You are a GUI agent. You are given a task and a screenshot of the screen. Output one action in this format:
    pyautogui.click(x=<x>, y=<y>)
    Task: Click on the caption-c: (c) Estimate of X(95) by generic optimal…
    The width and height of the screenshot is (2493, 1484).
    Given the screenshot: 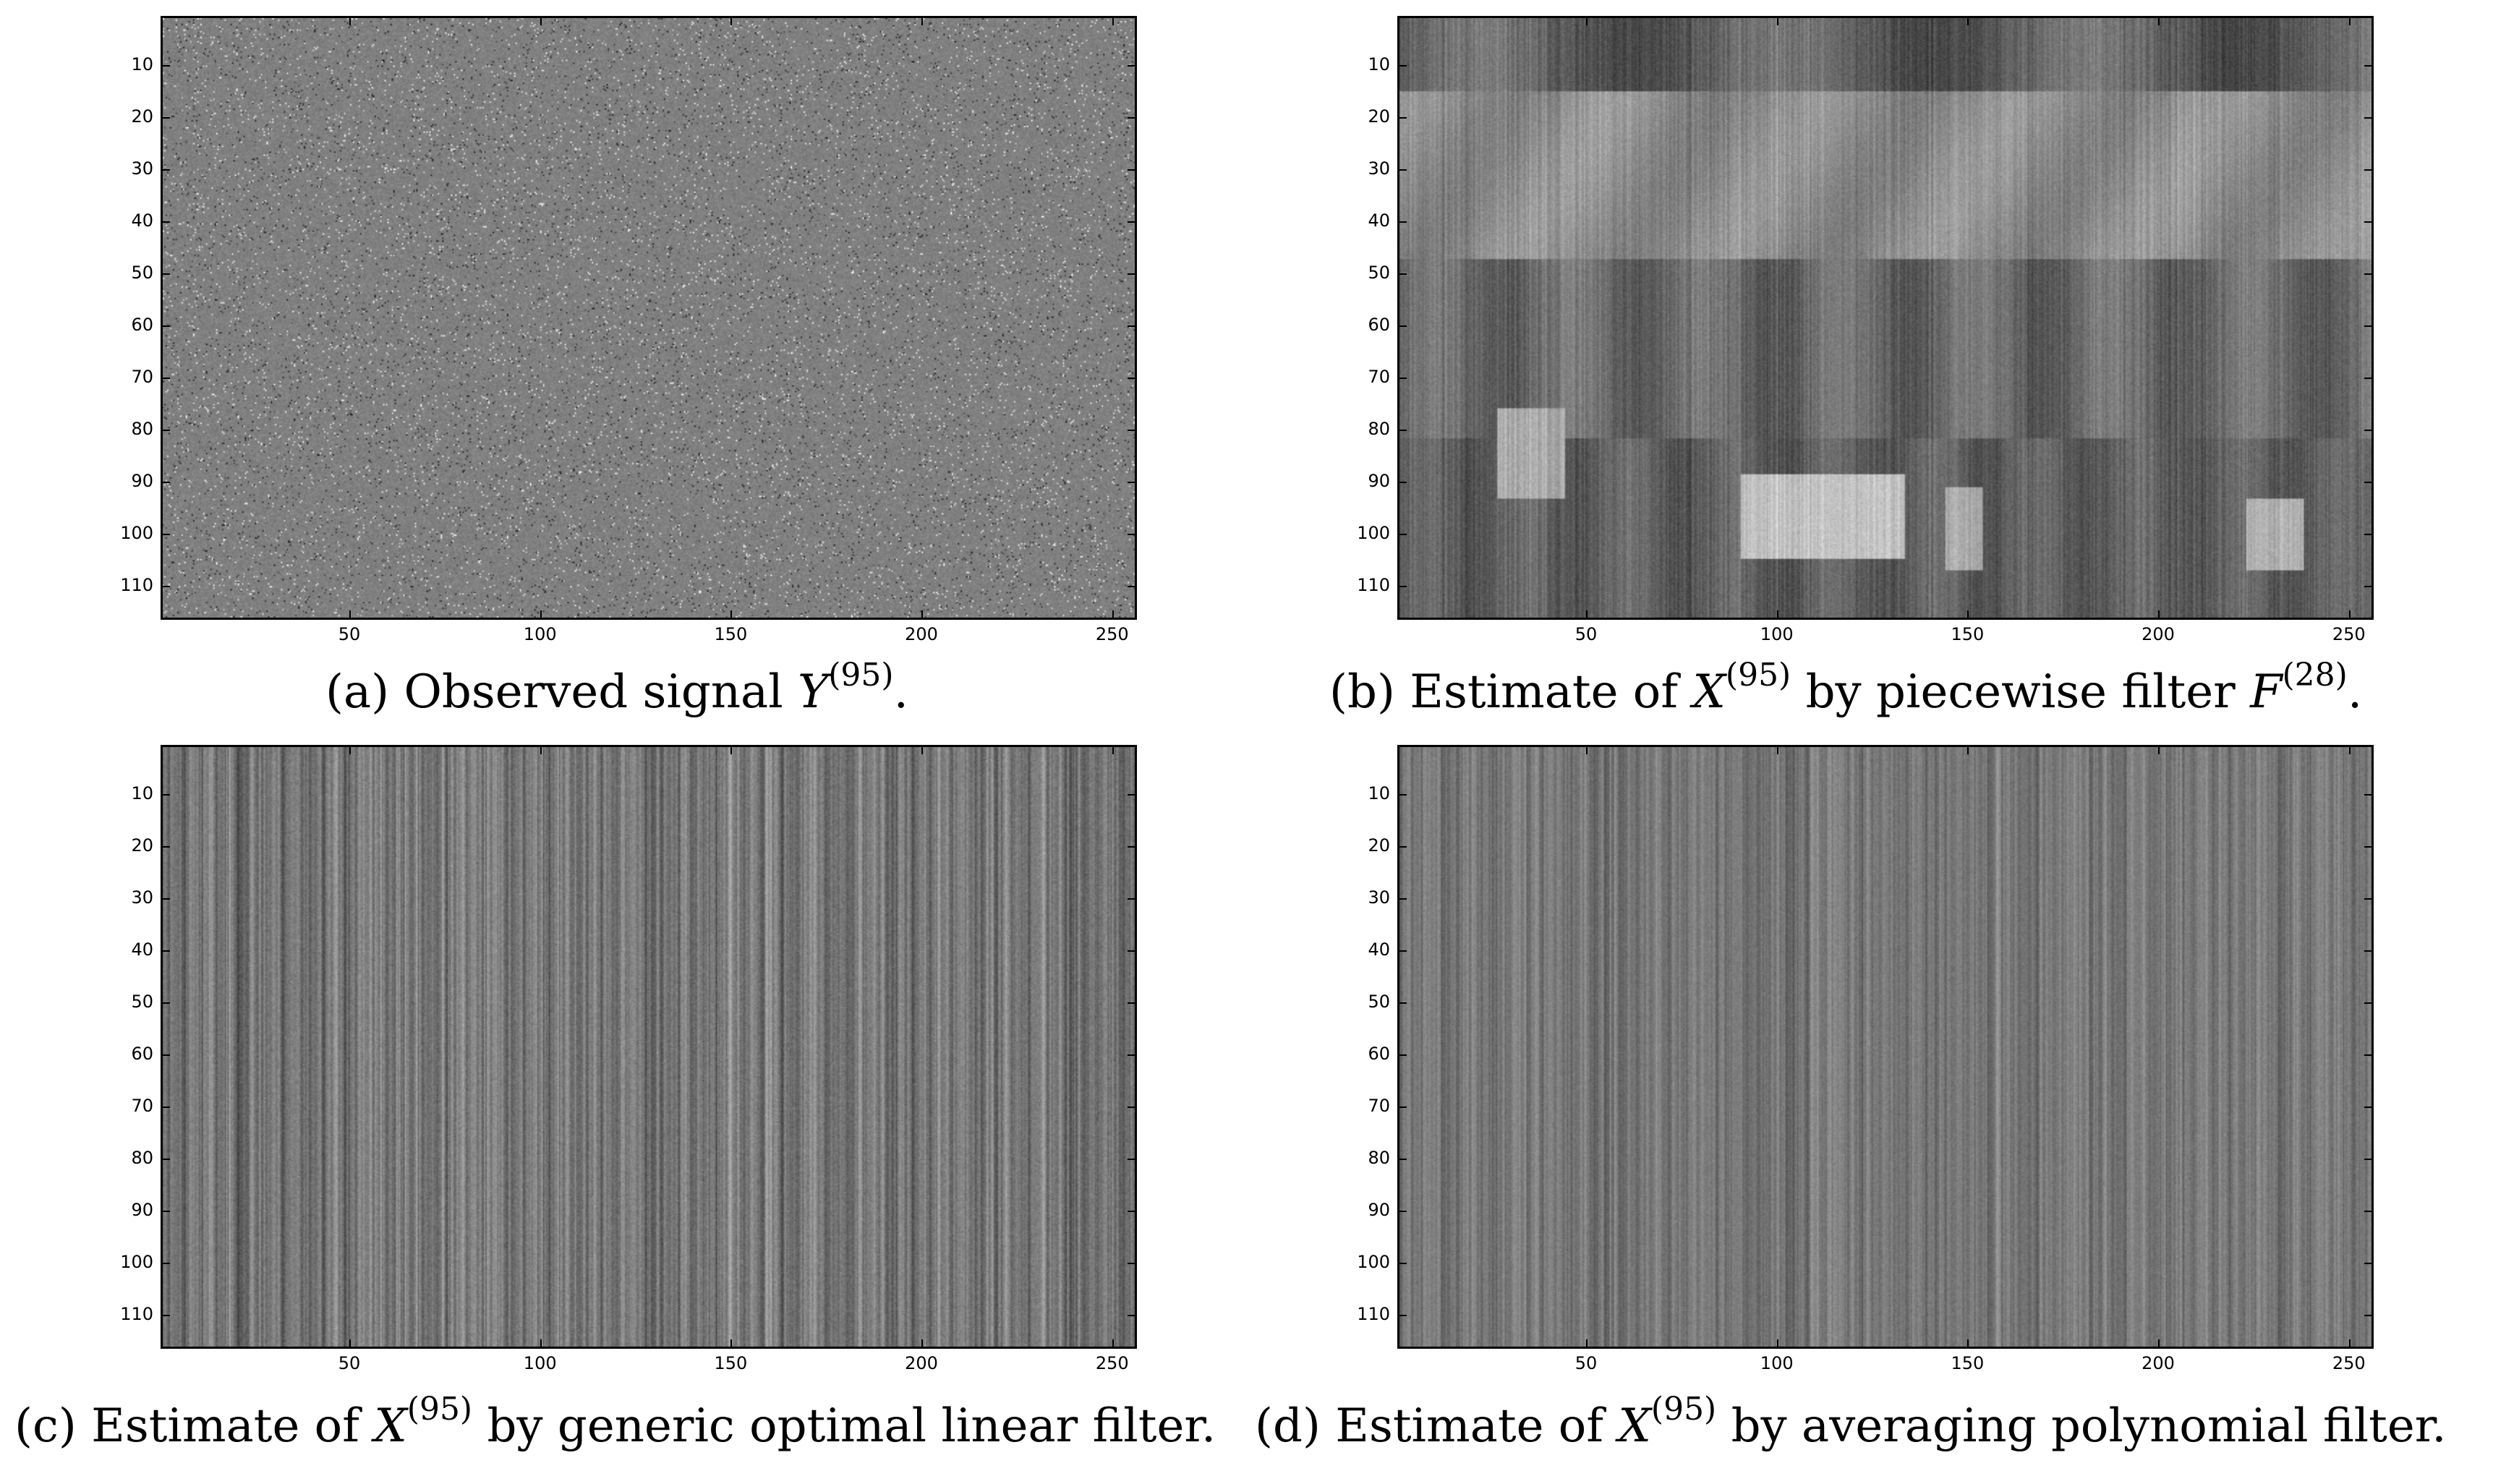 What is the action you would take?
    pyautogui.click(x=615, y=1424)
    